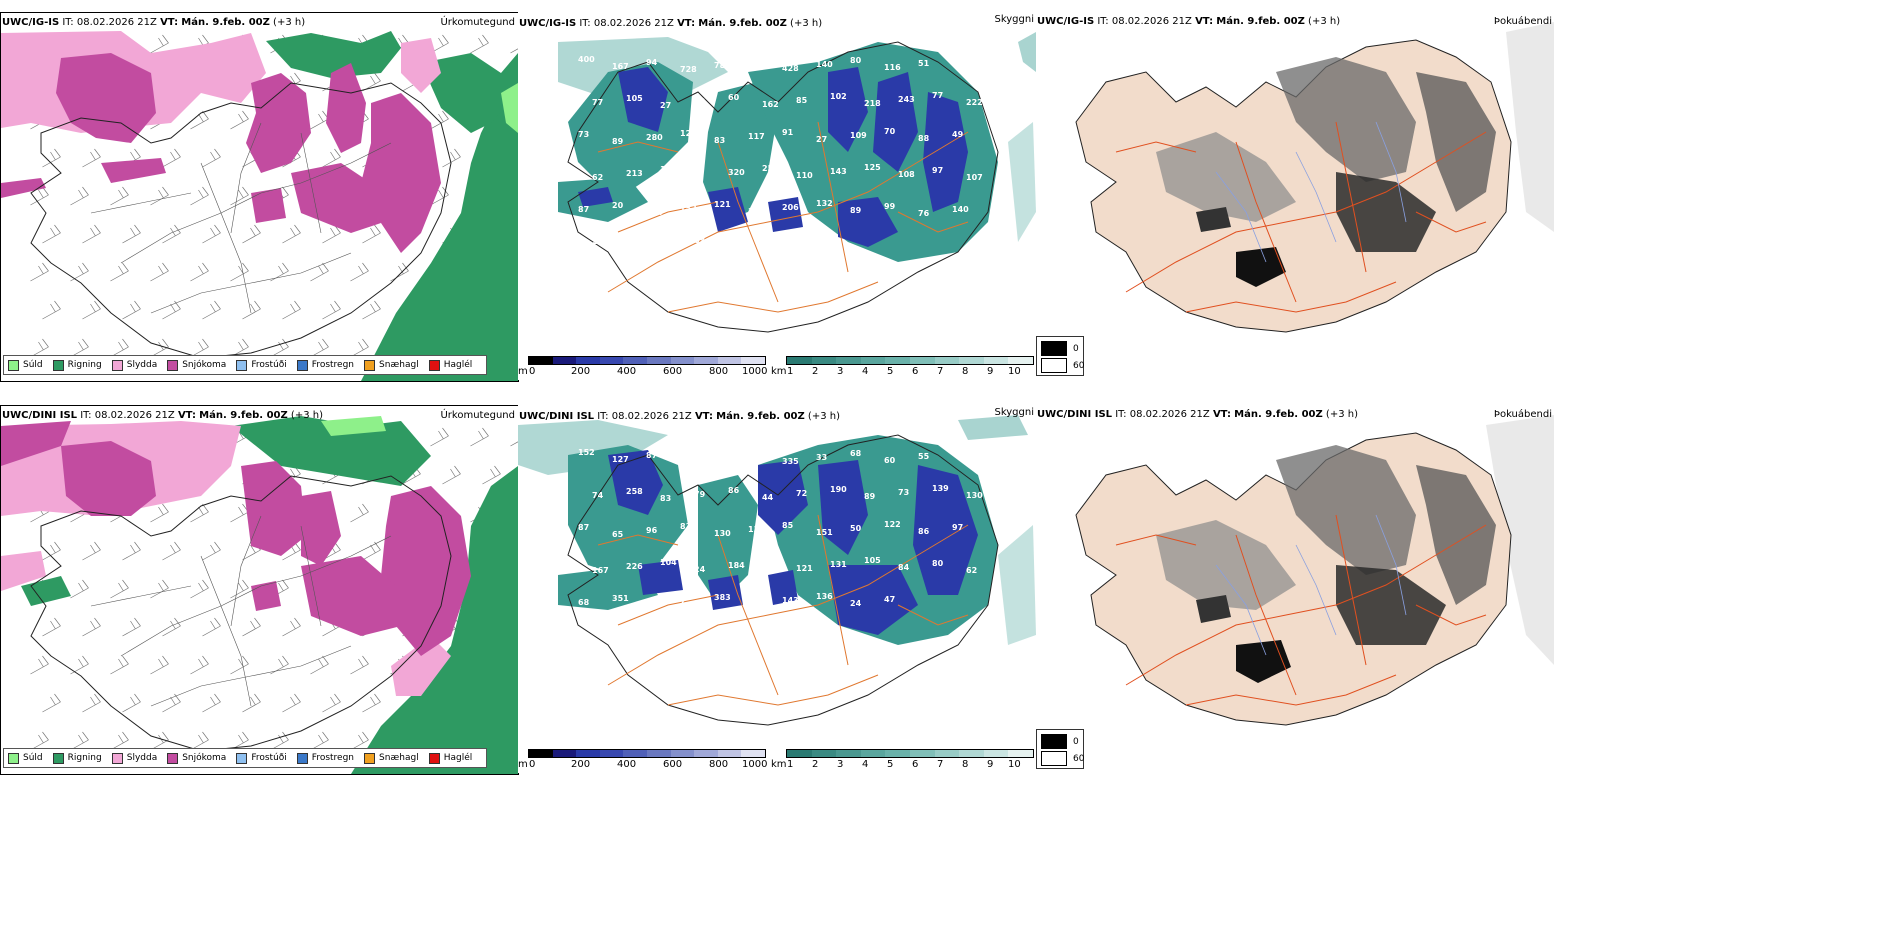  I want to click on ceiling-label: 272, so click(688, 462).